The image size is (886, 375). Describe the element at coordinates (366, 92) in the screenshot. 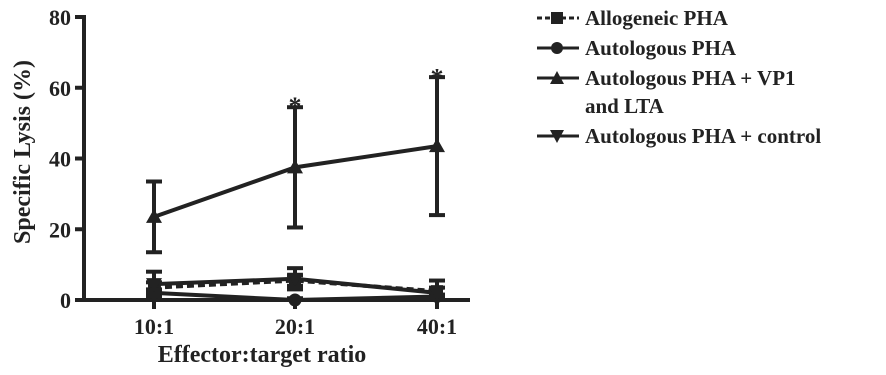

I see `annotation-layer: **` at that location.